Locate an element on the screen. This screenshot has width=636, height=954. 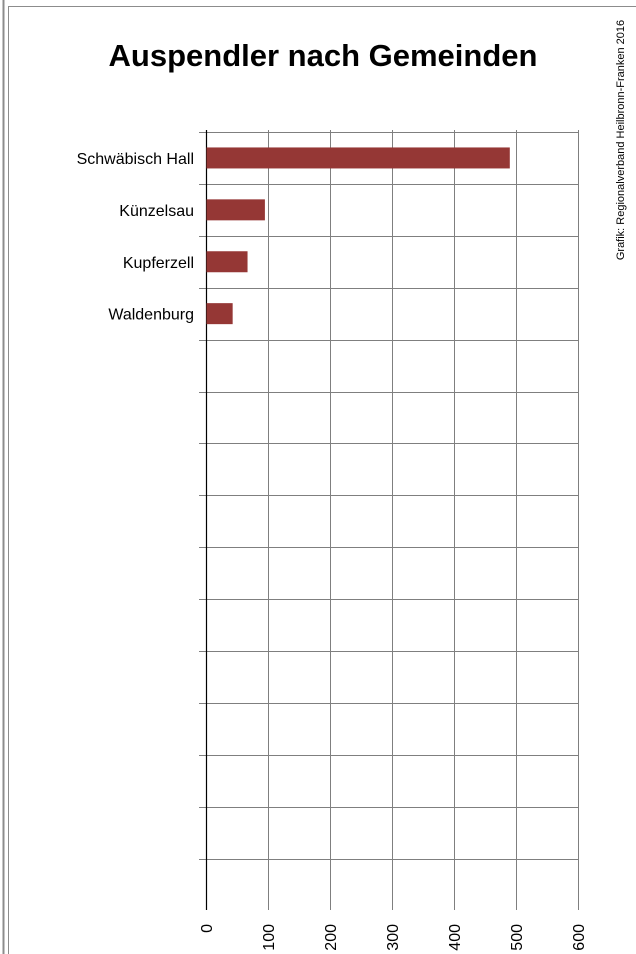
x-tick-label: 300 is located at coordinates (393, 937).